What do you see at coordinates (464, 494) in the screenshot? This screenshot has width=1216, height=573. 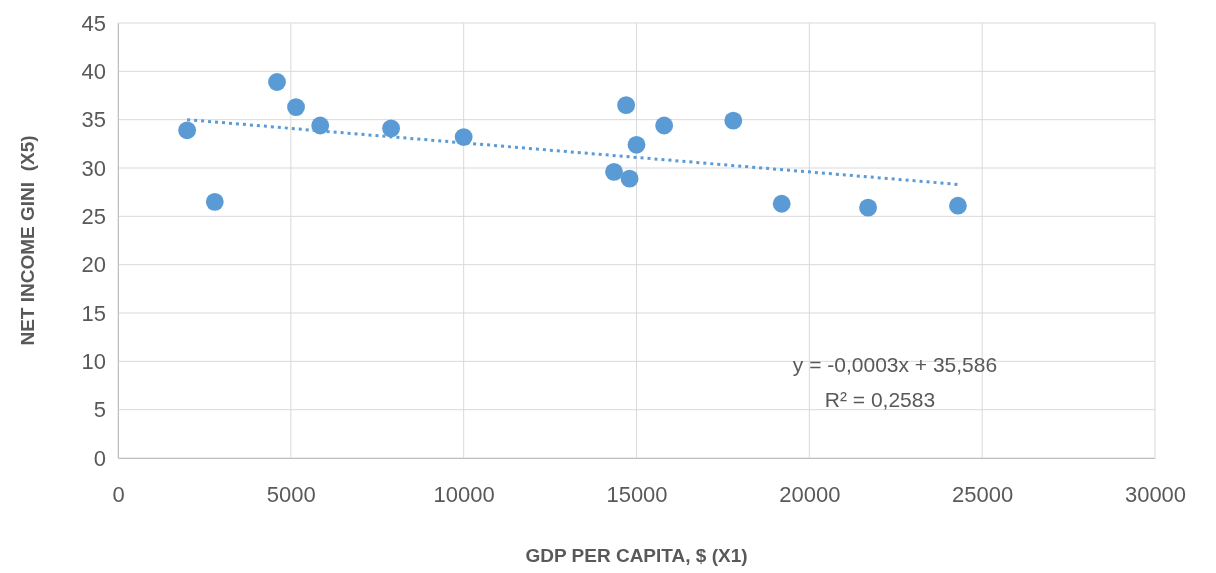 I see `x-tick-label: 10000` at bounding box center [464, 494].